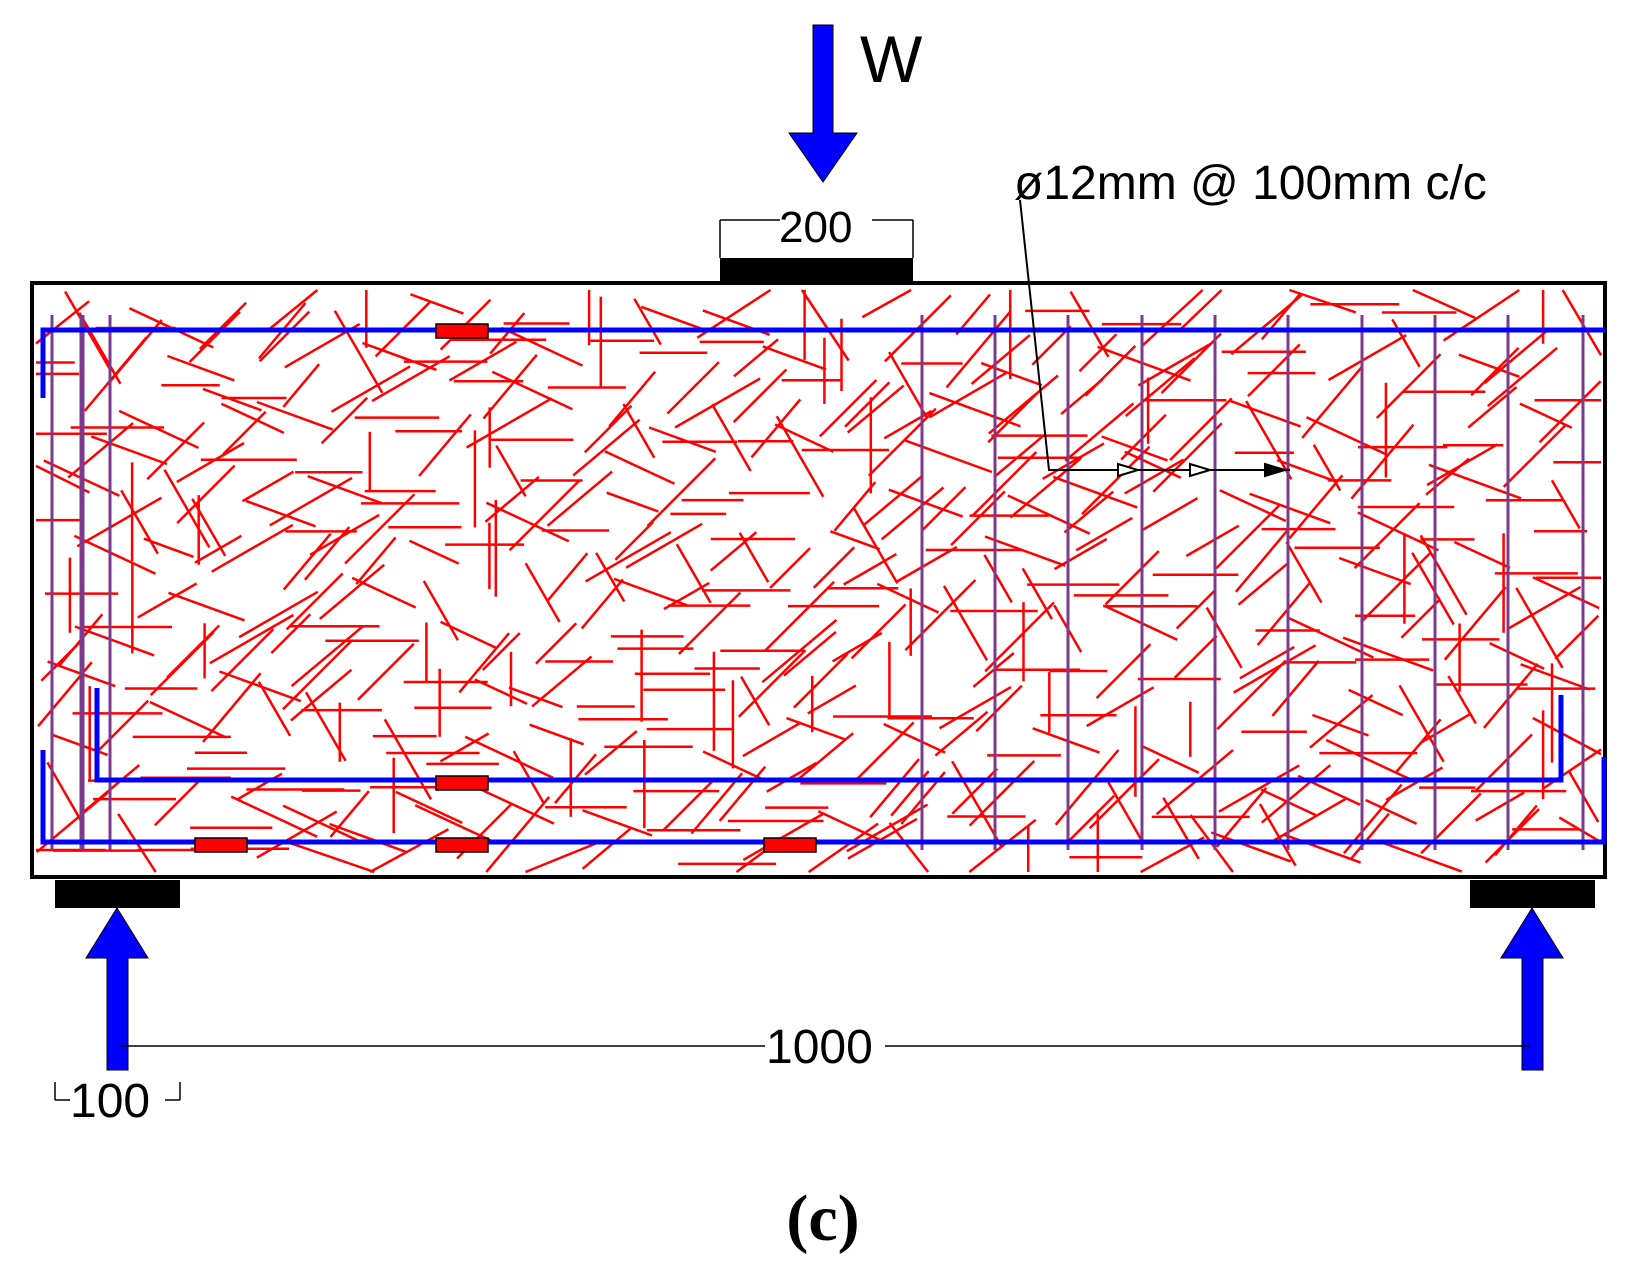  I want to click on stirrup-spec-label: ø12mm @ 100mm c/c, so click(1250, 183).